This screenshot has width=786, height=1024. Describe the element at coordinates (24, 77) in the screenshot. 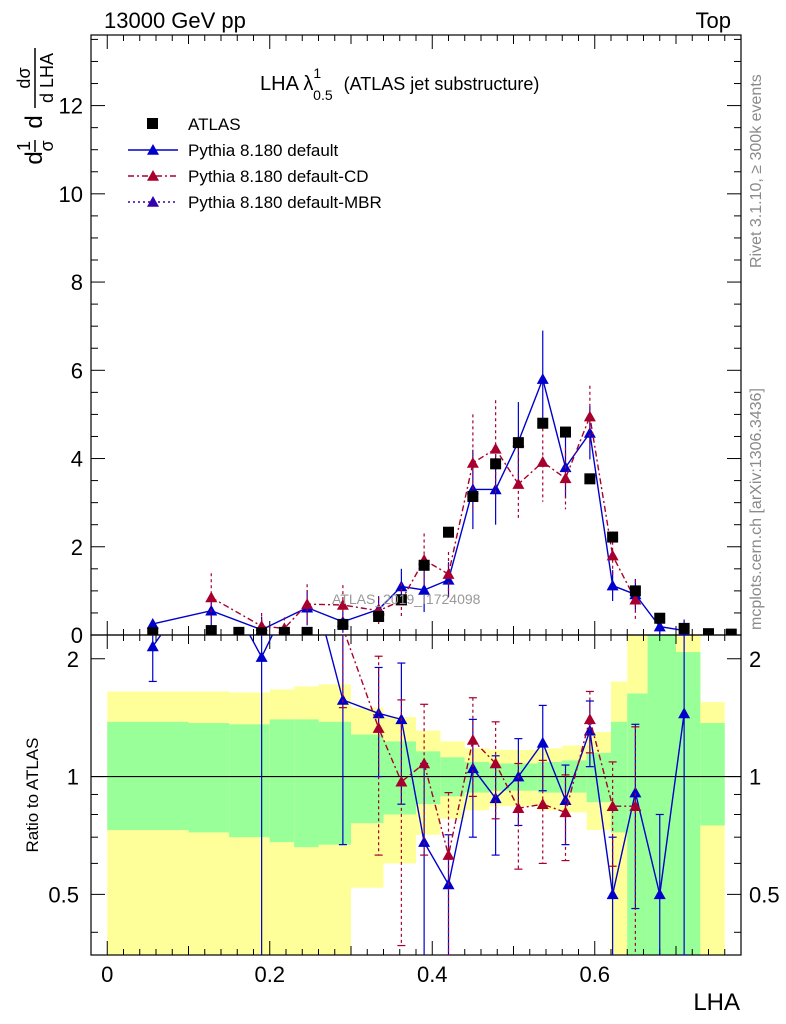

I see `y-label-f2-num: dσ` at that location.